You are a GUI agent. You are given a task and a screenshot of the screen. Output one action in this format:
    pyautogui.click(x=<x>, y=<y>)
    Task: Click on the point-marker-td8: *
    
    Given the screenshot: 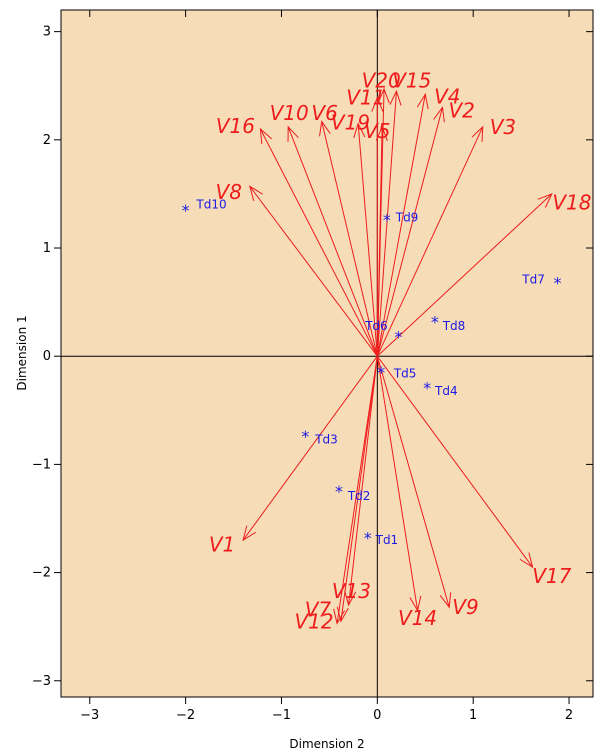 What is the action you would take?
    pyautogui.click(x=435, y=321)
    